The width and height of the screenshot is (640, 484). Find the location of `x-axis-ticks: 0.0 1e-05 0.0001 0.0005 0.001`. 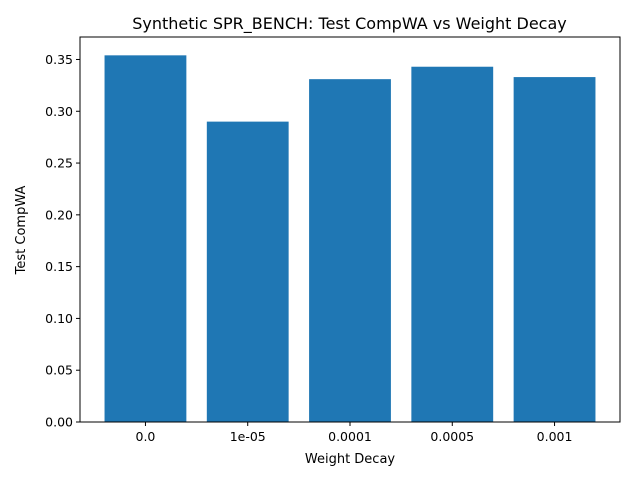

x-axis-ticks: 0.0 1e-05 0.0001 0.0005 0.001 is located at coordinates (354, 433).